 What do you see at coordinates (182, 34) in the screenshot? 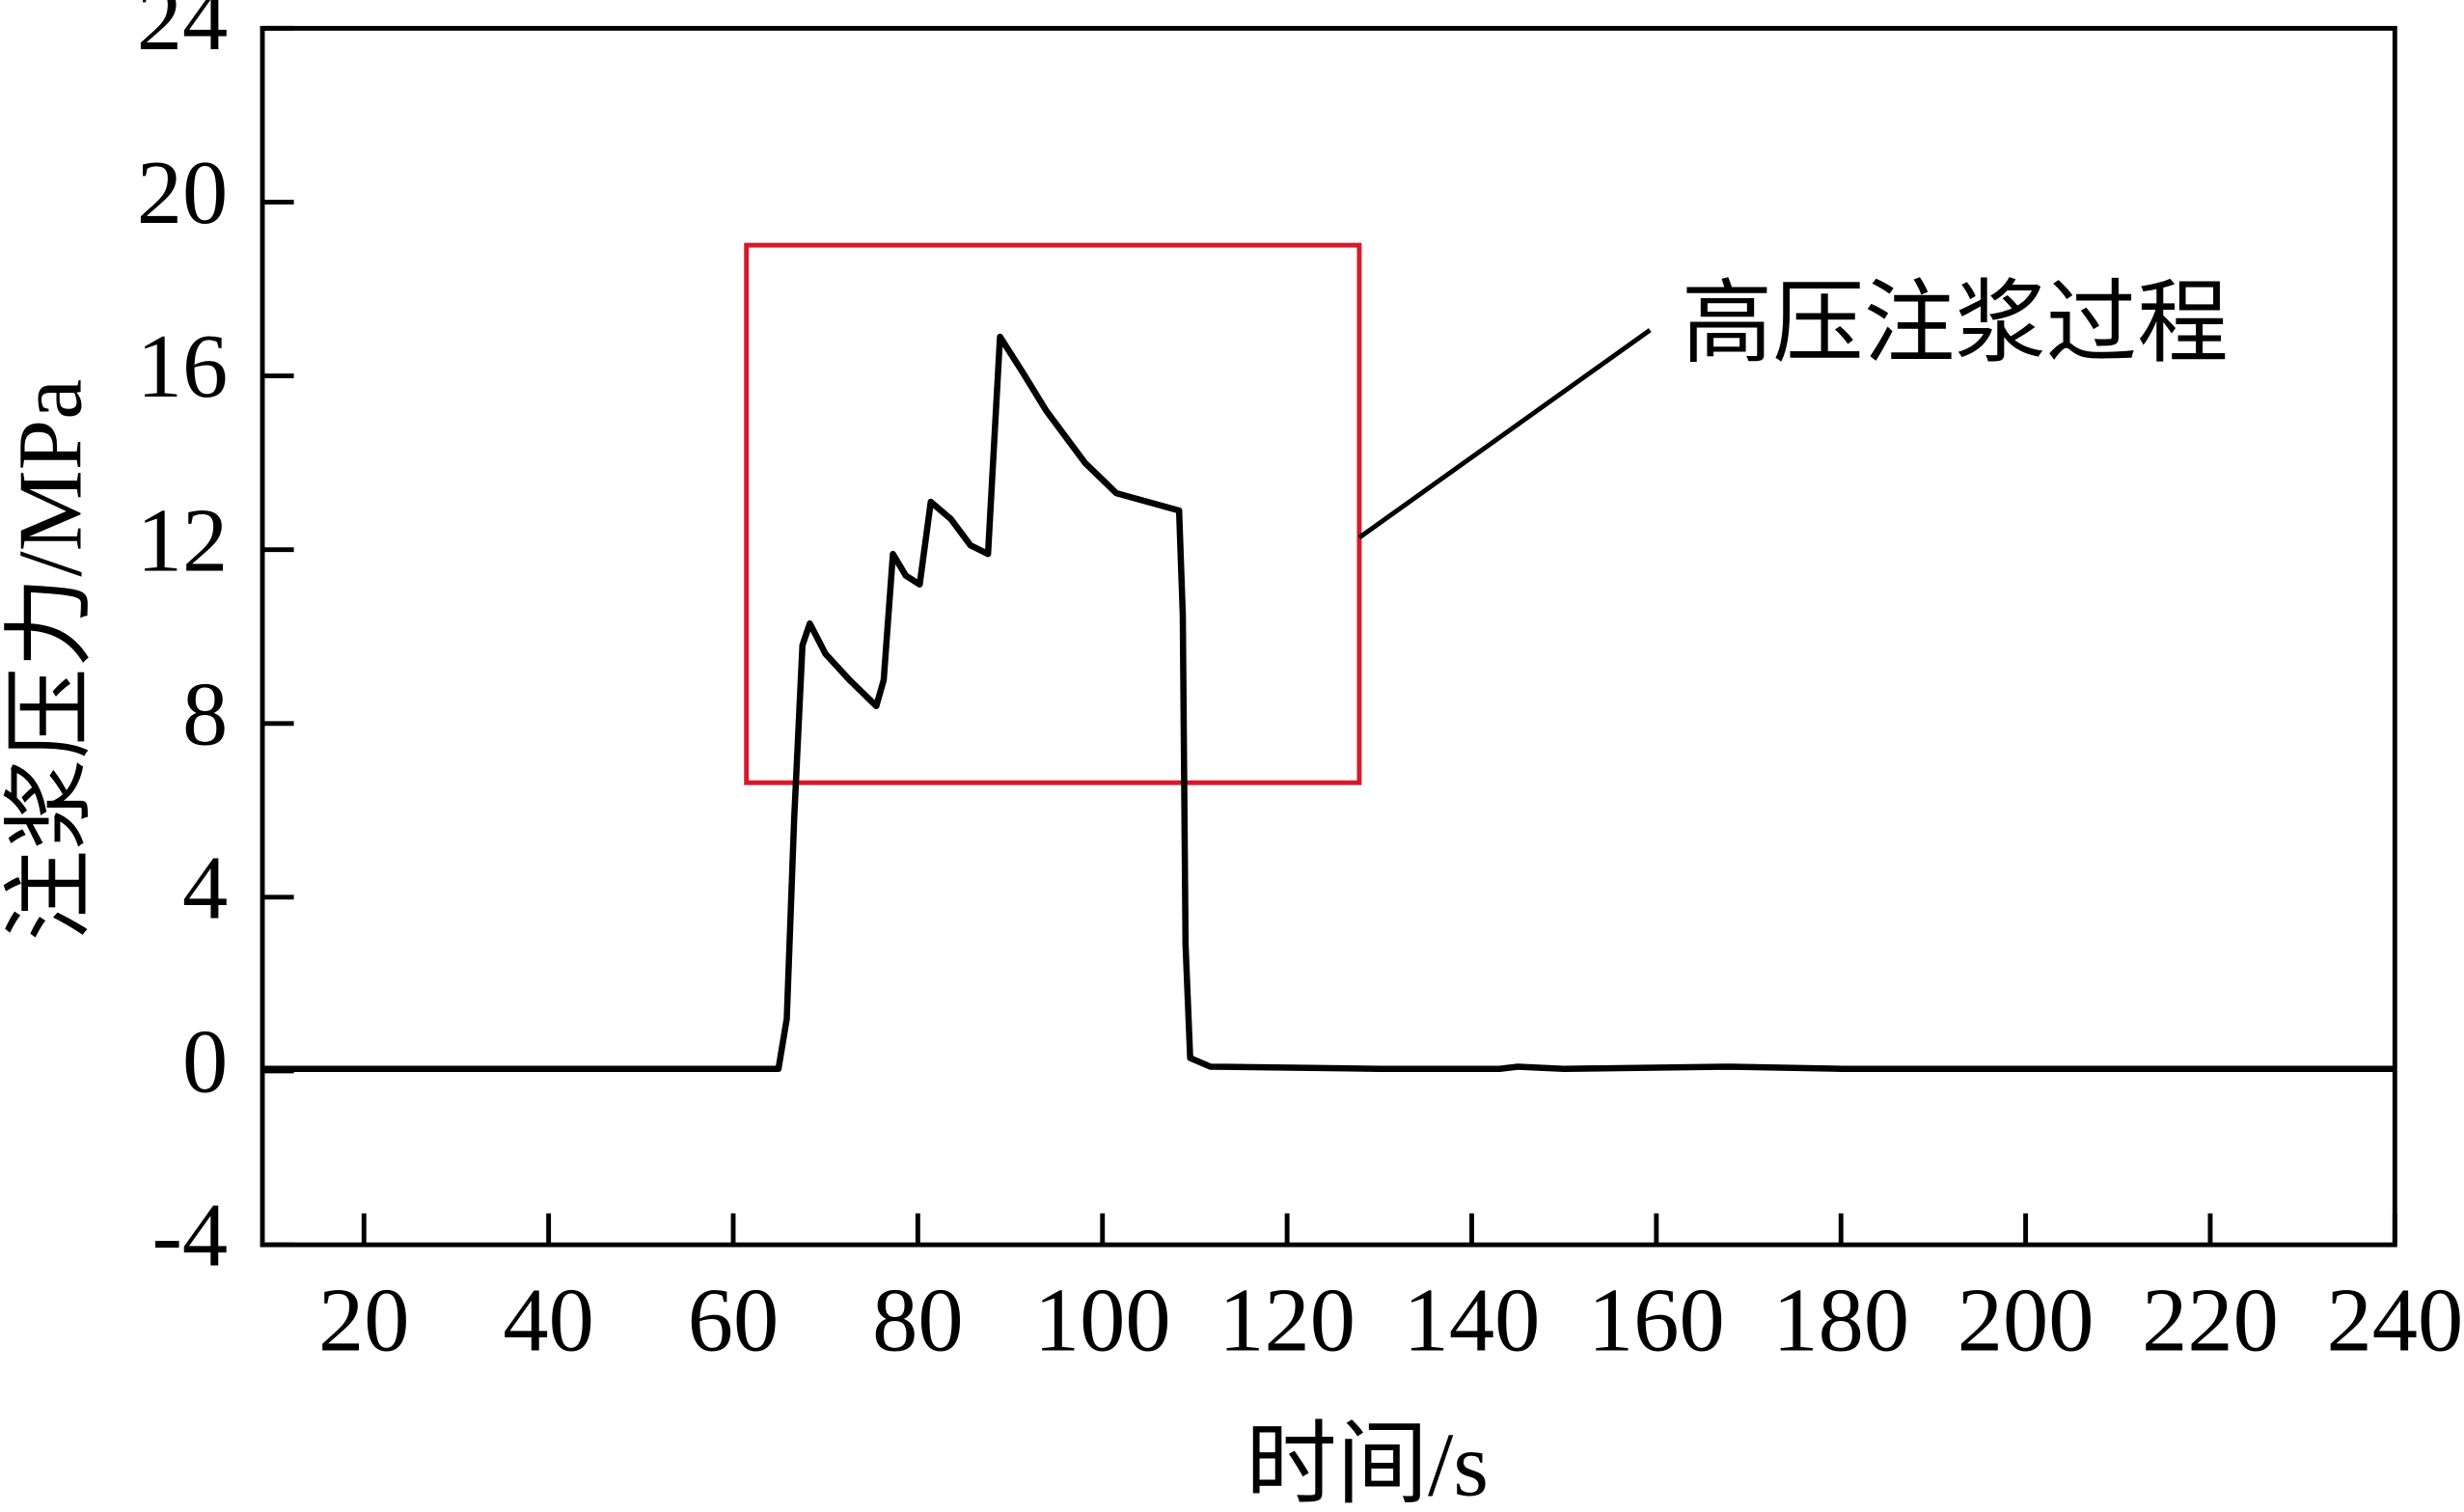
I see `y-tick-label: 24` at bounding box center [182, 34].